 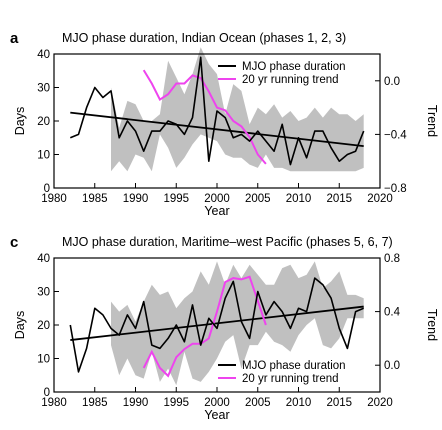 I want to click on panel-letter: a, so click(x=14, y=38).